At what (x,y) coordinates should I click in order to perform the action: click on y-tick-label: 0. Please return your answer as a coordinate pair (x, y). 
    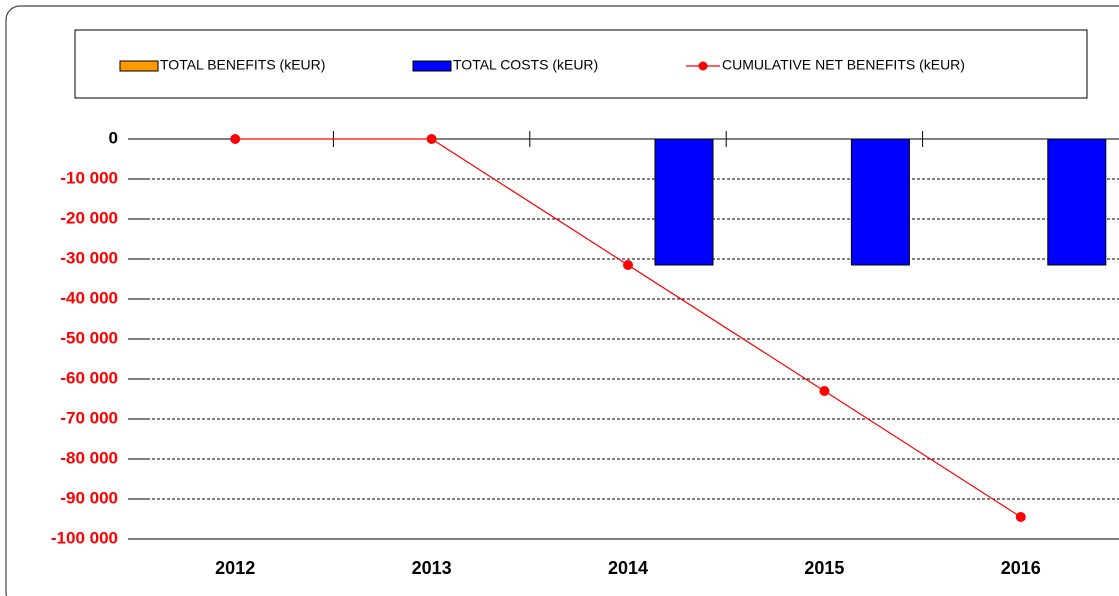
    Looking at the image, I should click on (113, 137).